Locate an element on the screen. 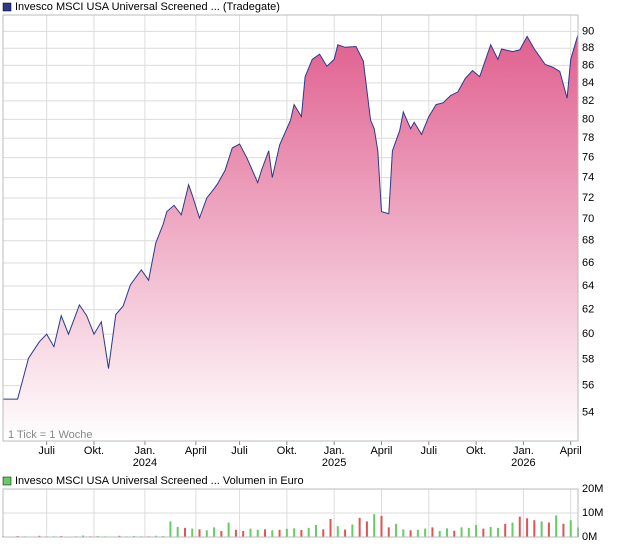 The height and width of the screenshot is (546, 620). year-label: 2026 is located at coordinates (523, 463).